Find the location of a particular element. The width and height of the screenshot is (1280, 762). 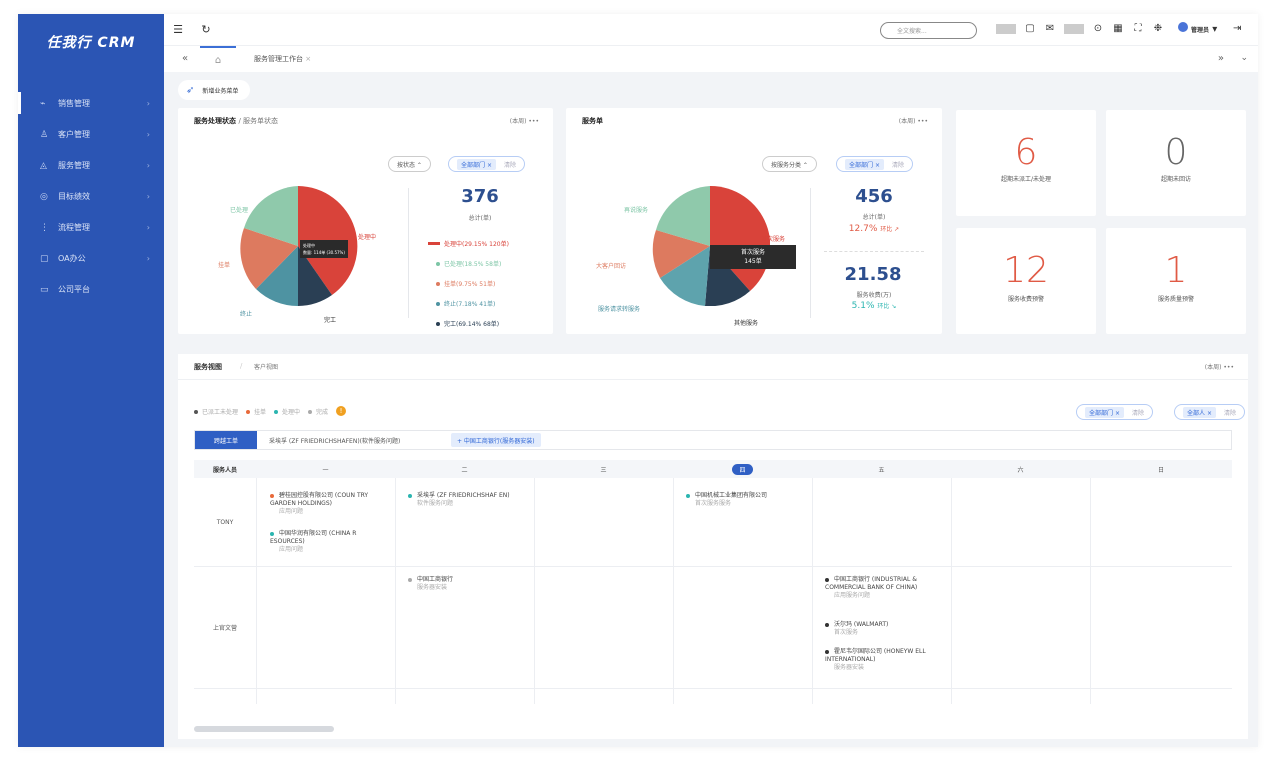

stat-fee-warning: 12 服务收费预警 is located at coordinates (1026, 281).